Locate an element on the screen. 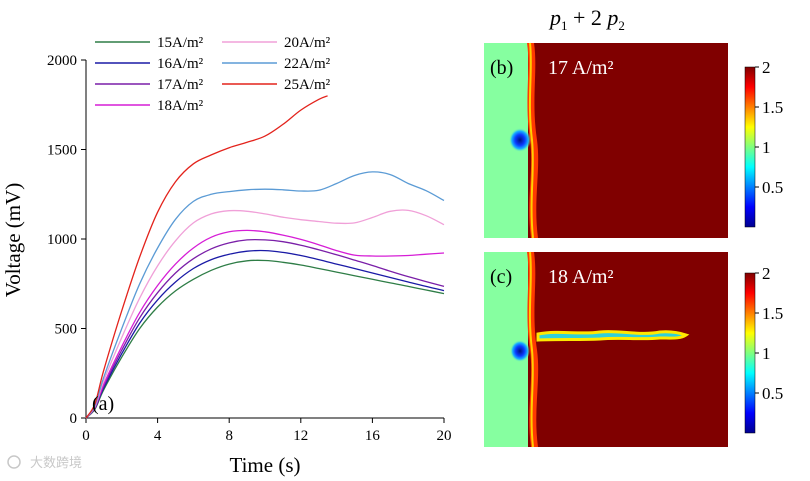 Image resolution: width=810 pixels, height=481 pixels. watermark: 大数跨境 is located at coordinates (44, 462).